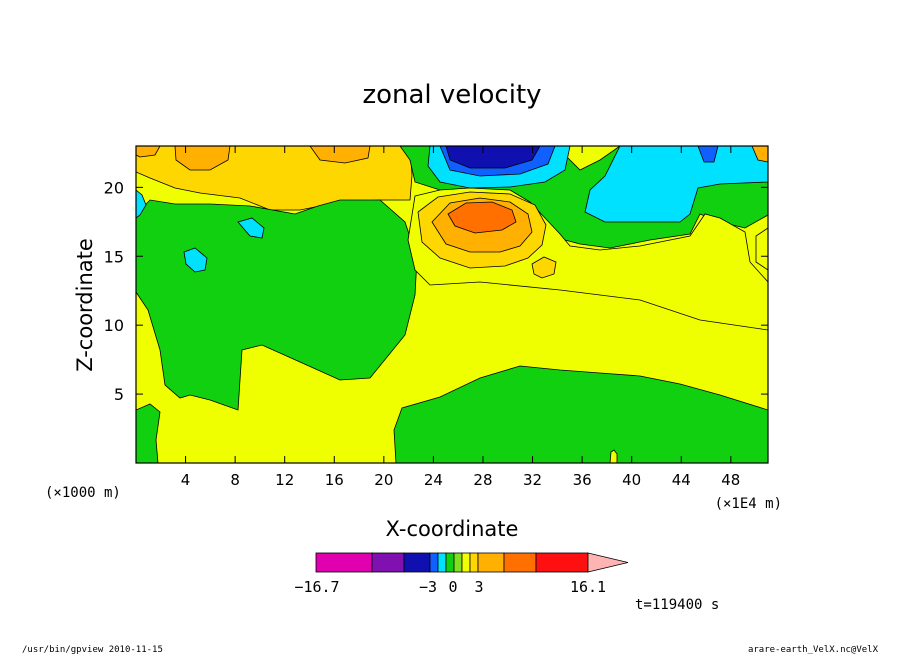 The image size is (904, 654). I want to click on y-tick-label: 20, so click(114, 187).